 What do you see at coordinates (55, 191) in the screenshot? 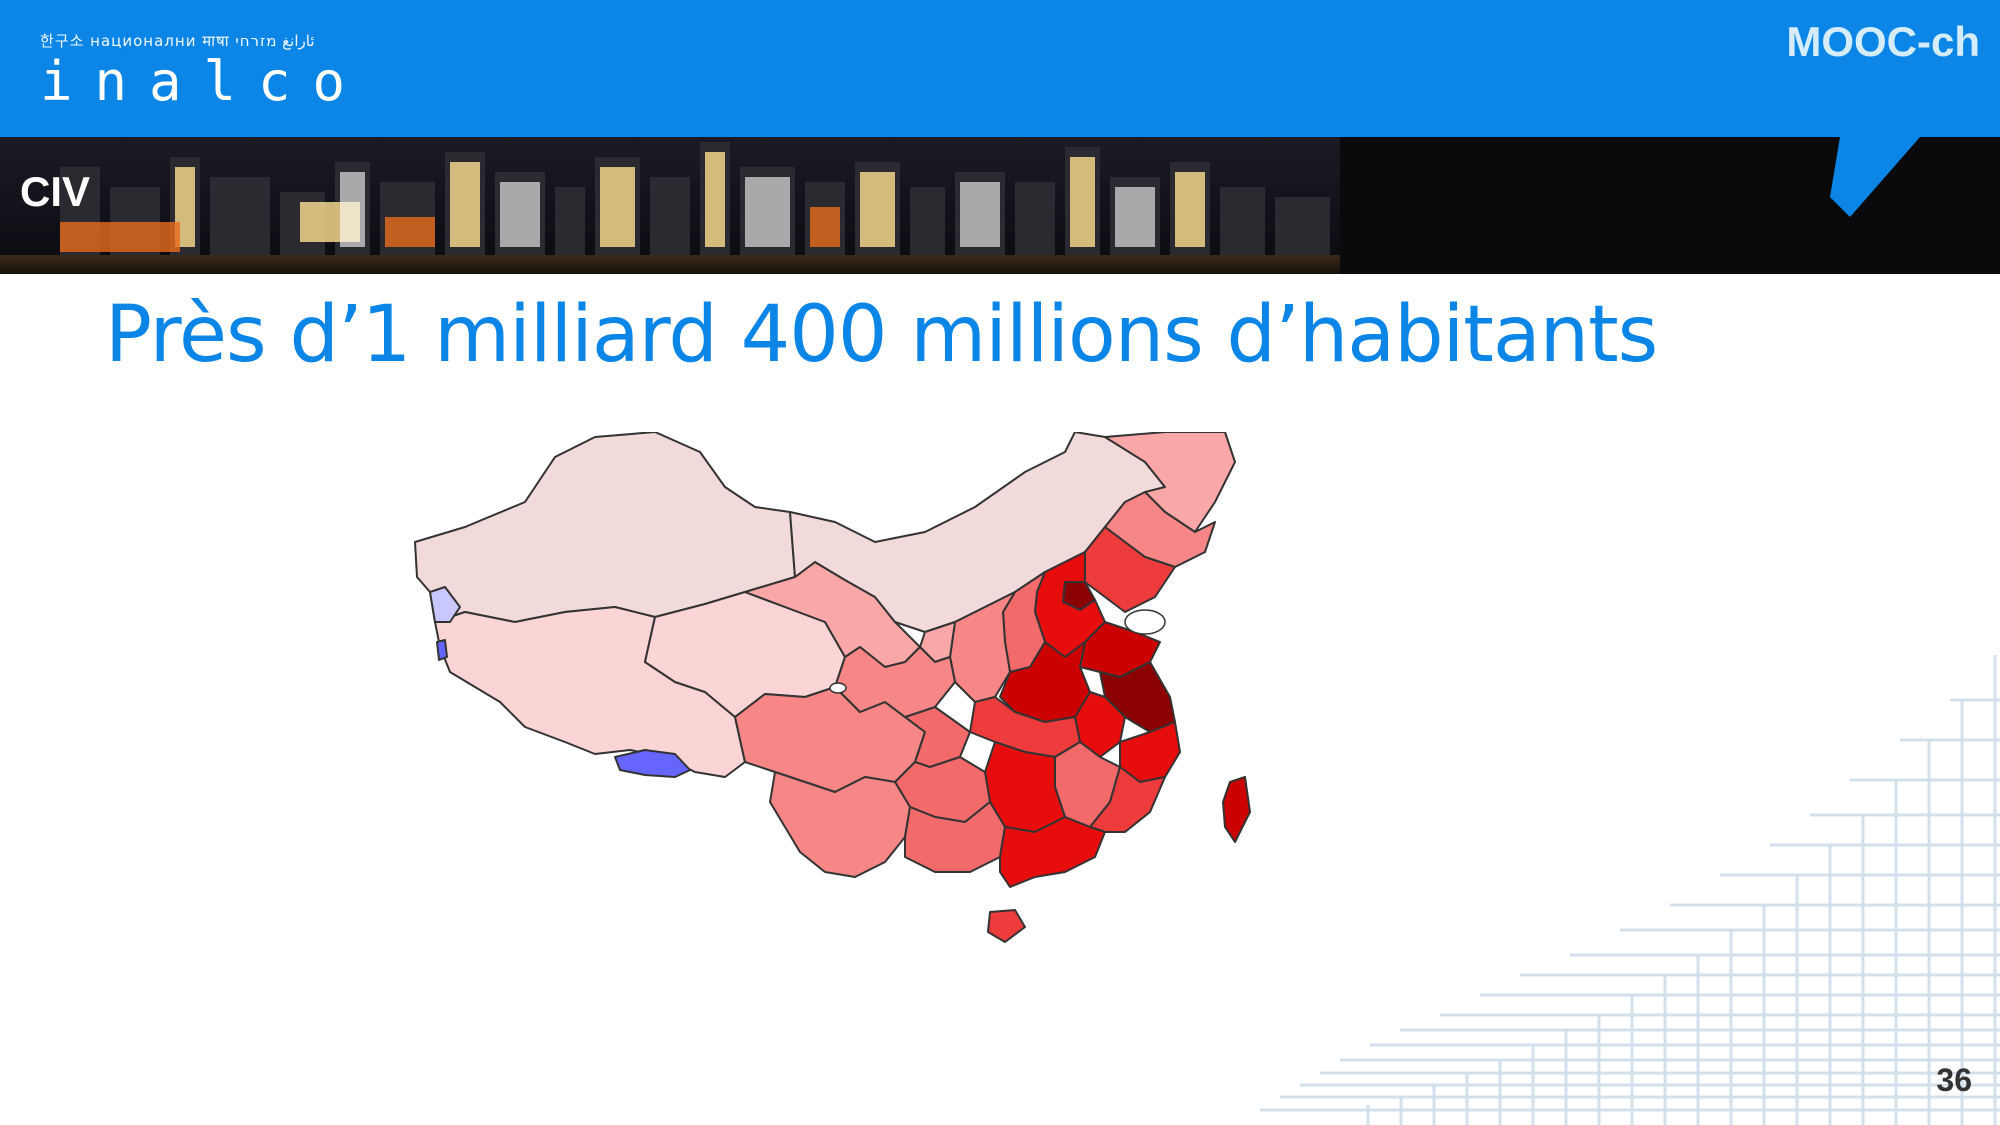
I see `section-label: CIV` at bounding box center [55, 191].